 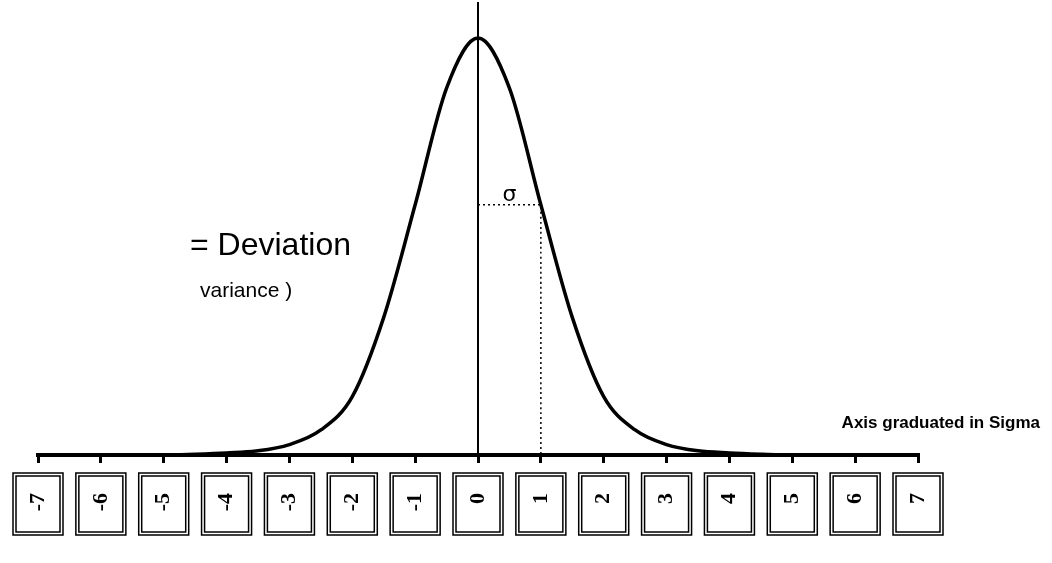 I want to click on x-tick-label: -2, so click(x=350, y=502).